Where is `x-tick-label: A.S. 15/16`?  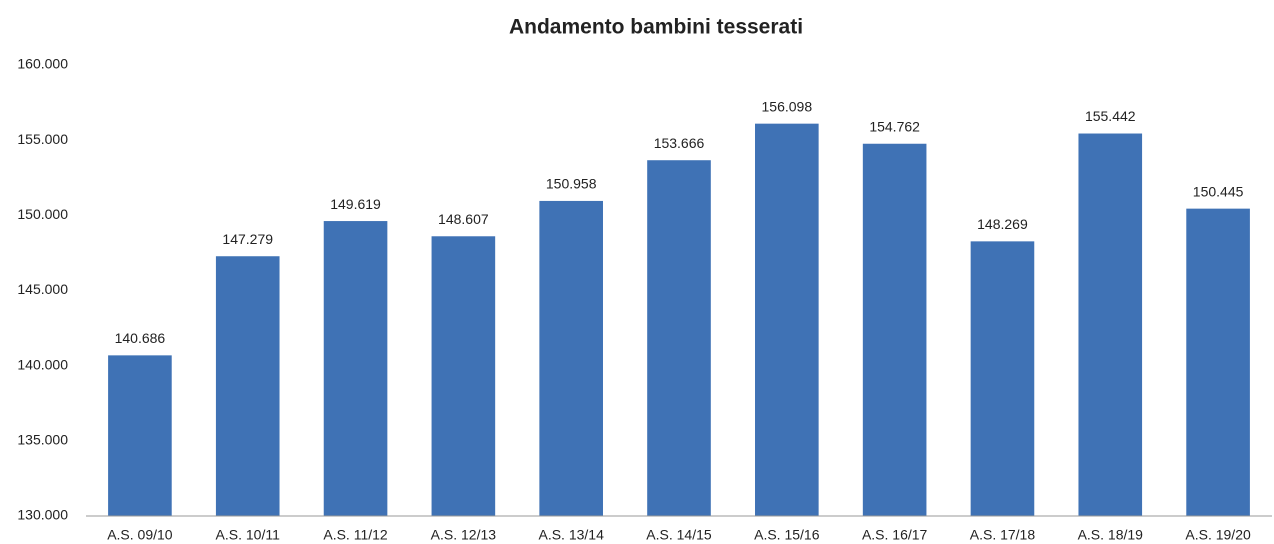
x-tick-label: A.S. 15/16 is located at coordinates (787, 535).